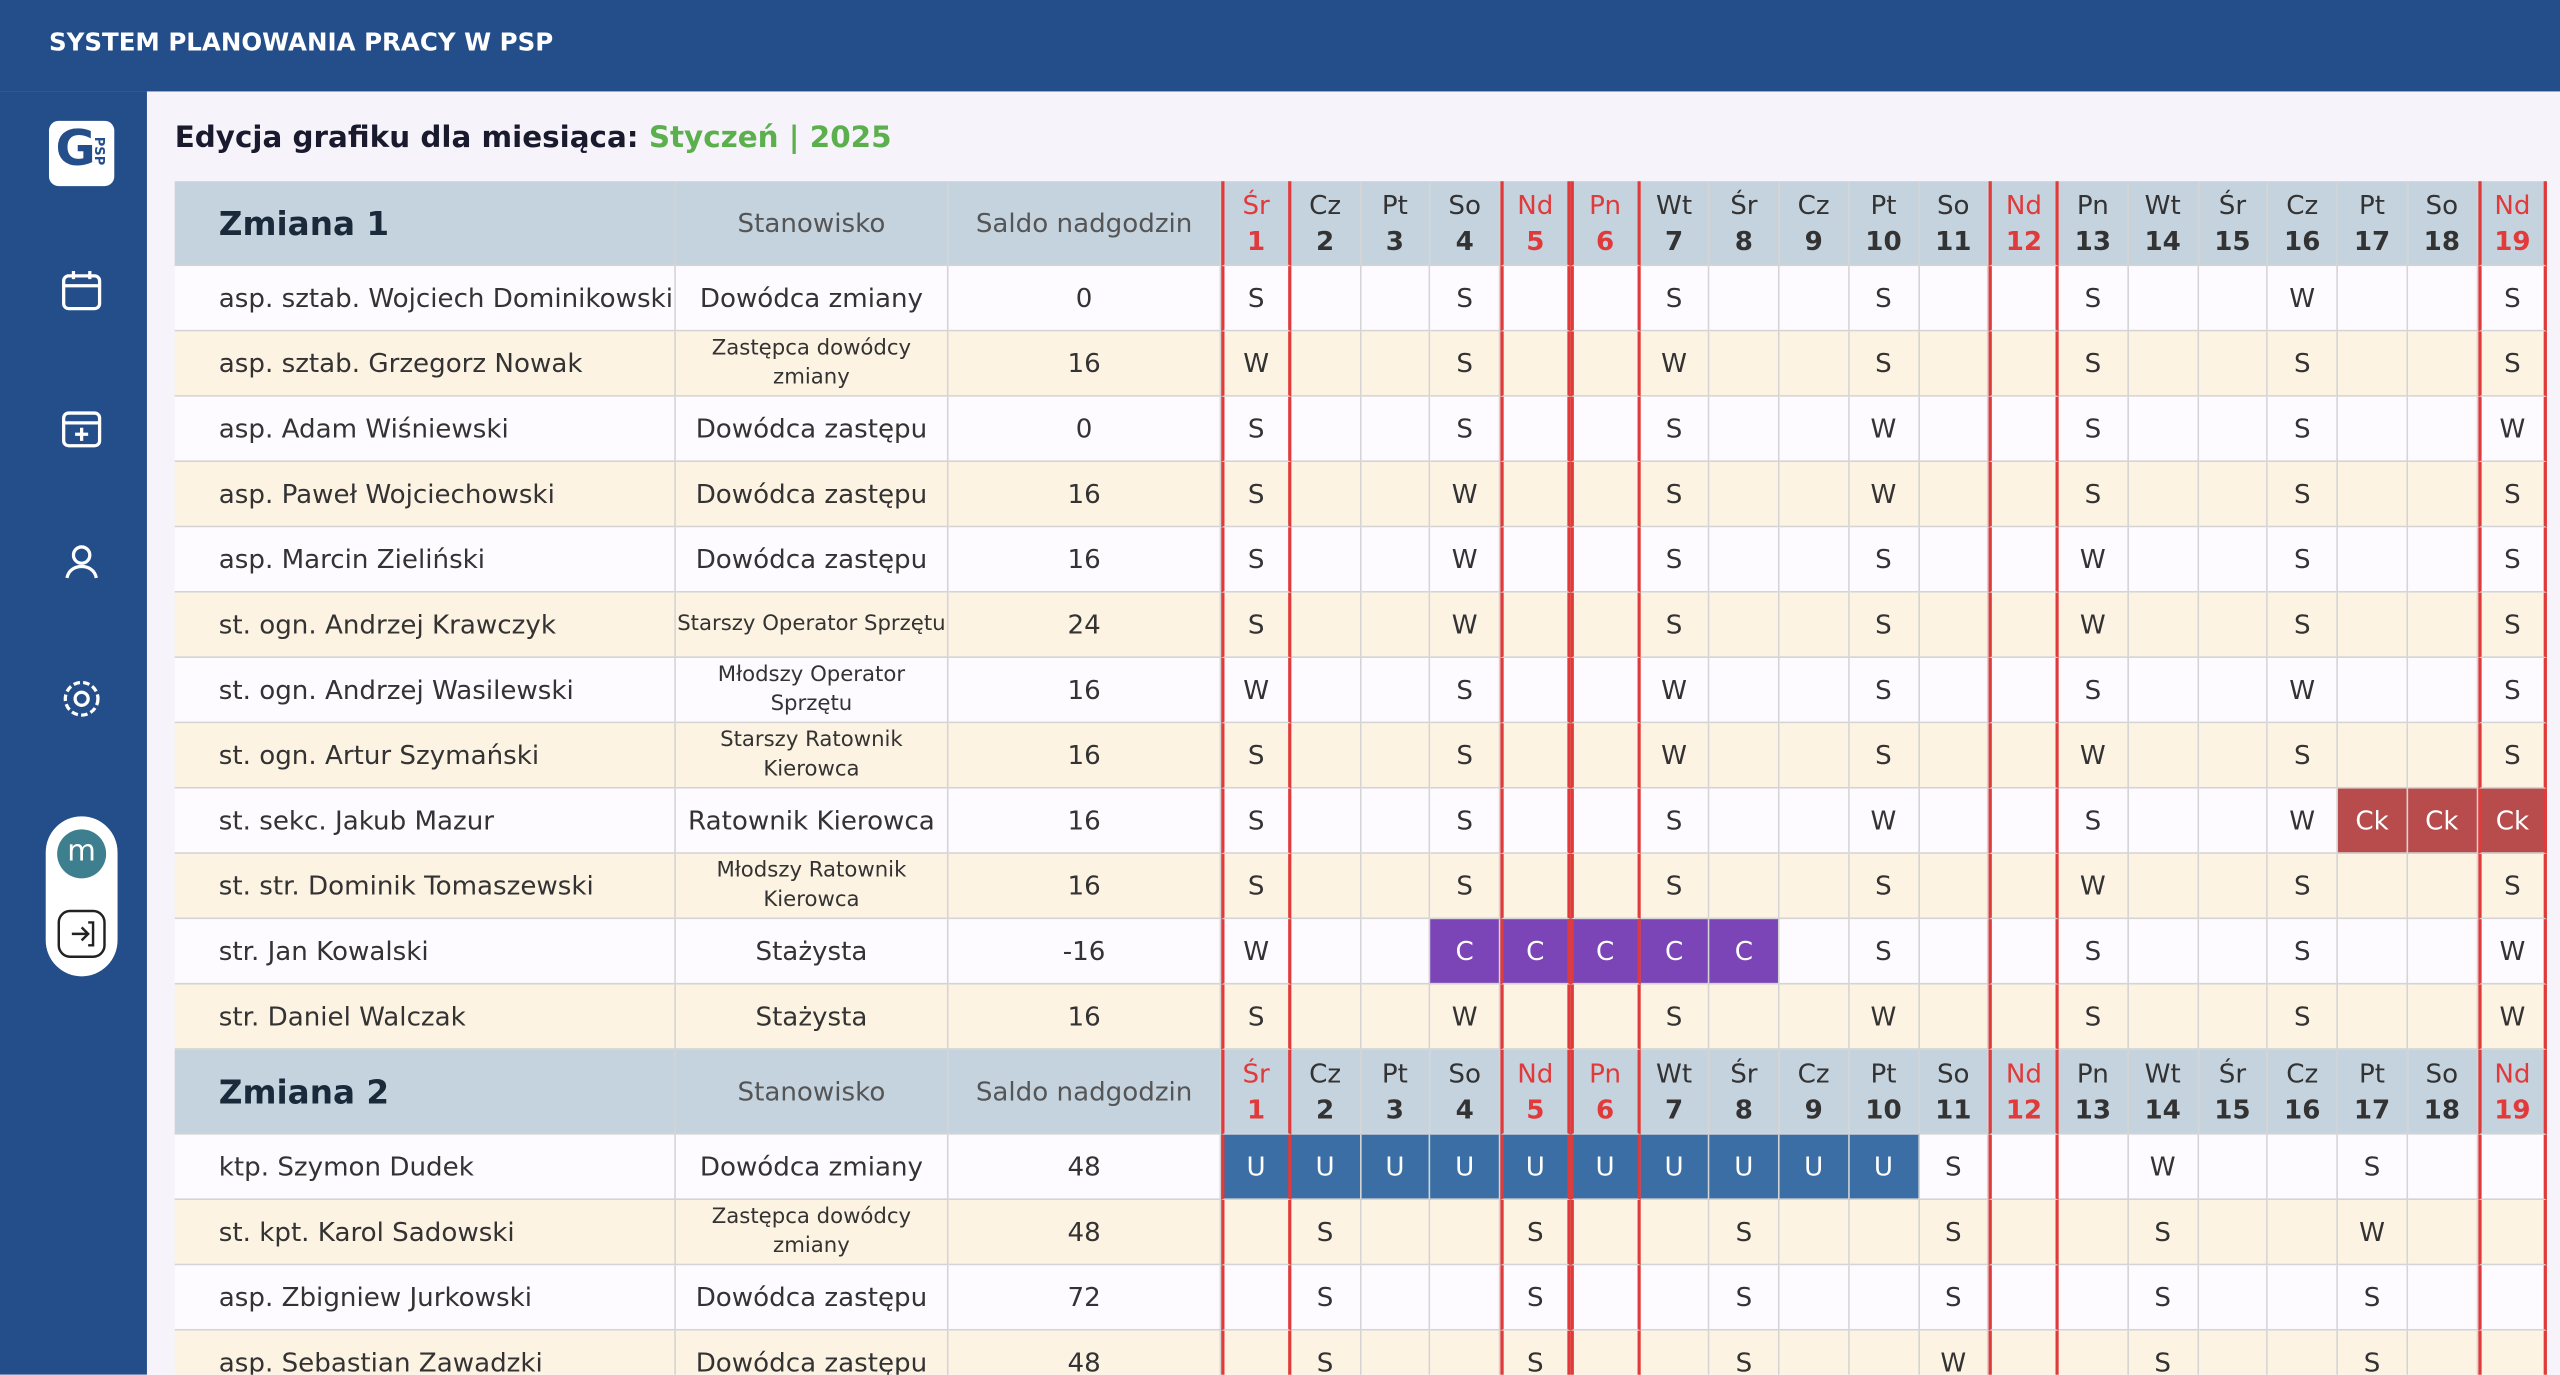  What do you see at coordinates (81, 153) in the screenshot?
I see `logo: G PSP` at bounding box center [81, 153].